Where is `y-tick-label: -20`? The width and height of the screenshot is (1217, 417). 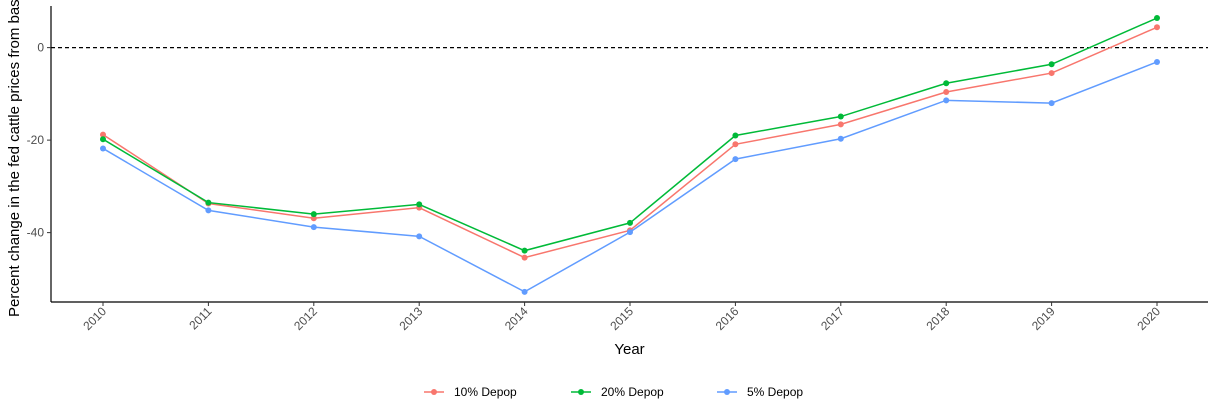
y-tick-label: -20 is located at coordinates (36, 140).